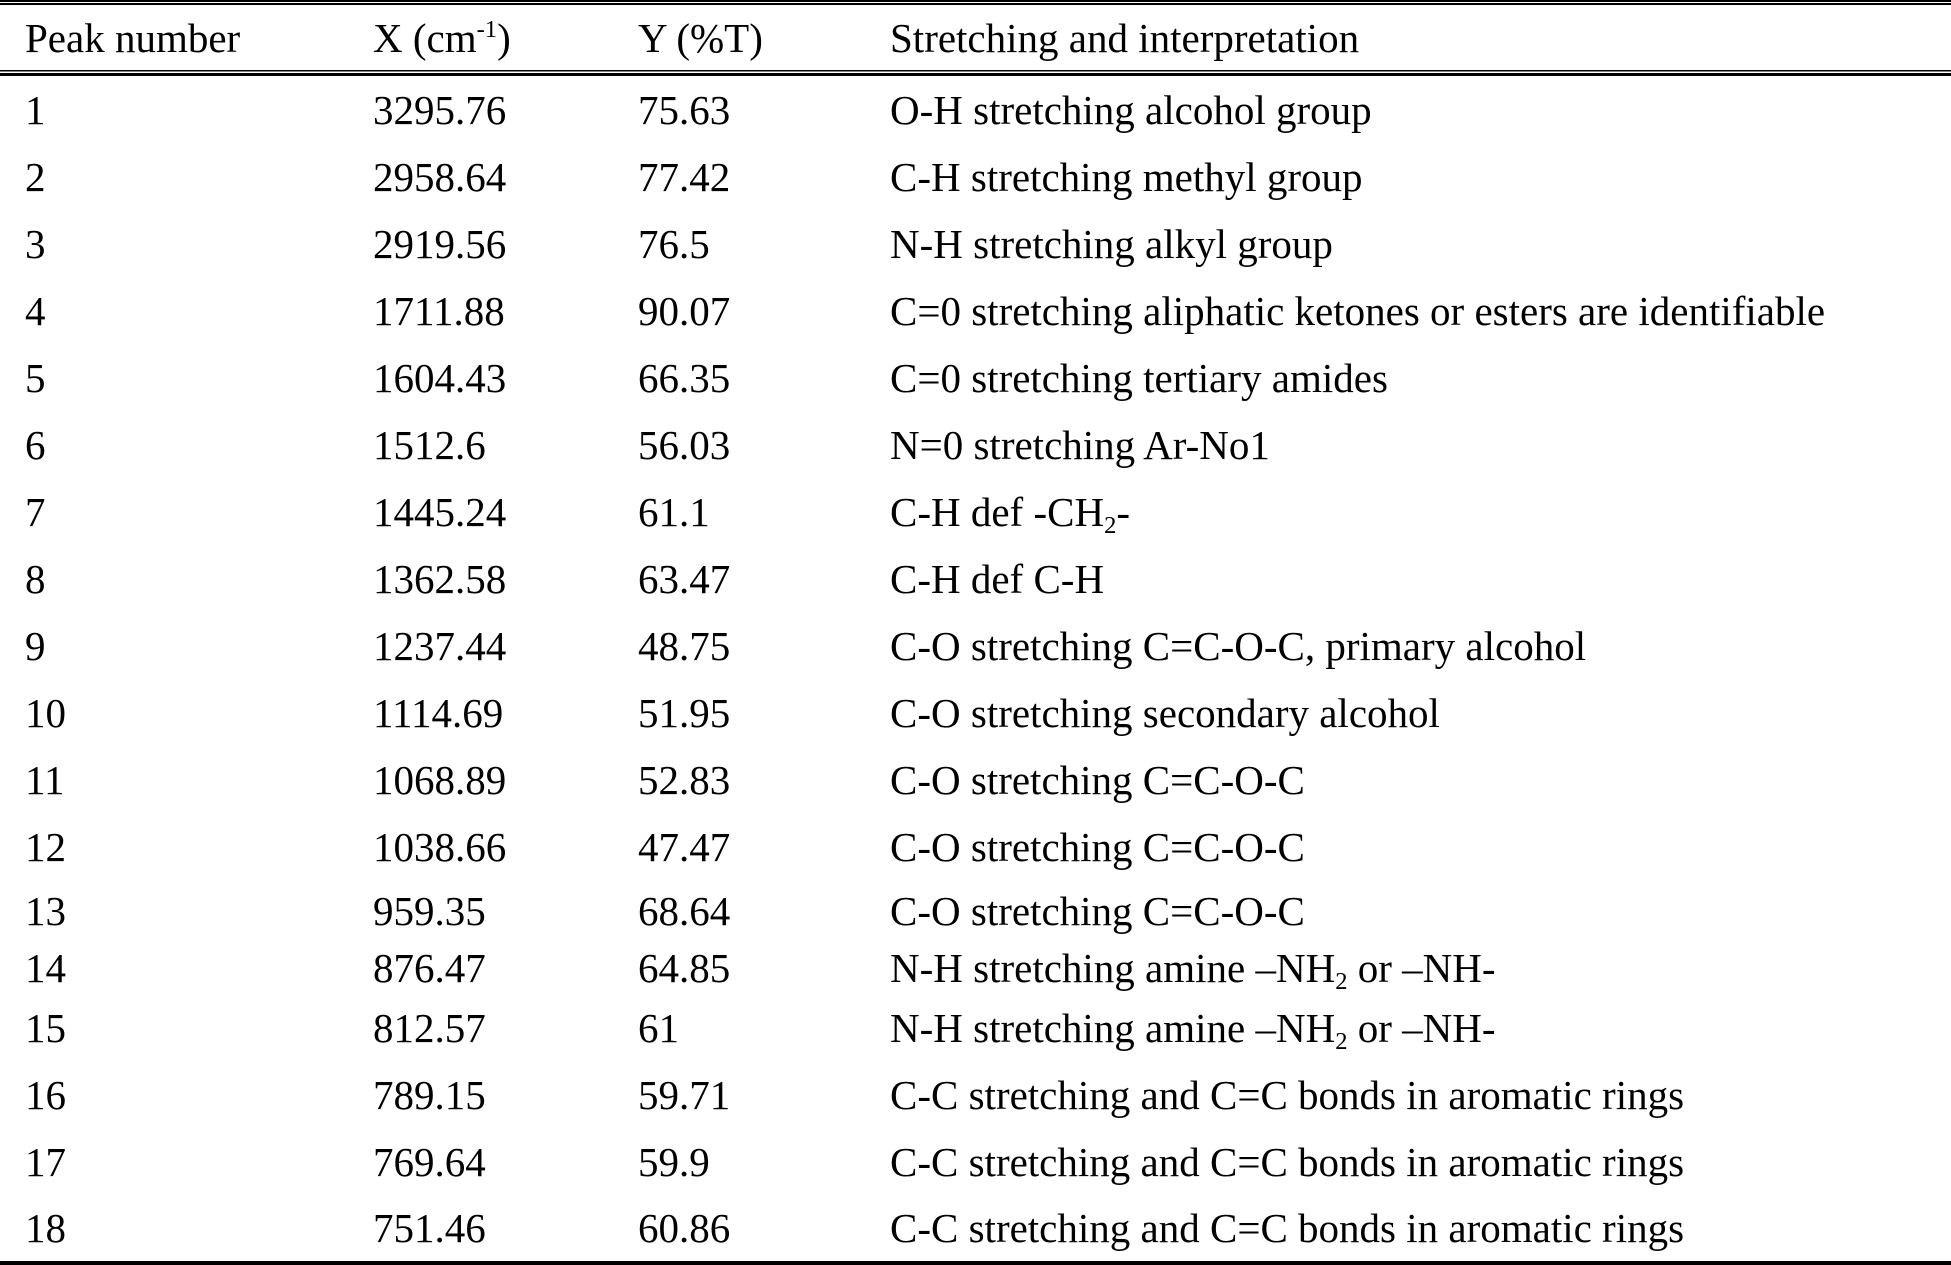 Image resolution: width=1951 pixels, height=1265 pixels. Describe the element at coordinates (975, 1263) in the screenshot. I see `table-bottom-border` at that location.